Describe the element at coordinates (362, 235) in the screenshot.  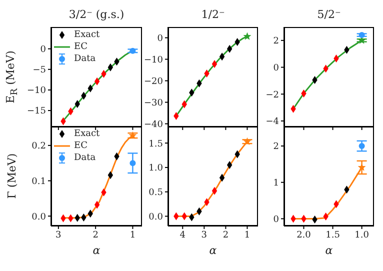
I see `x-tick-label: 1.0` at that location.